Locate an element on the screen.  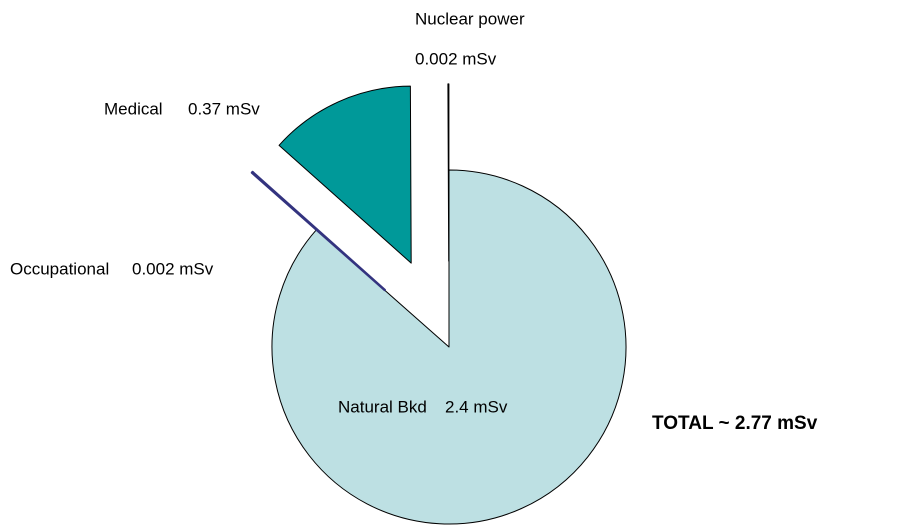
slice-value-label: 0.37 mSv is located at coordinates (224, 108).